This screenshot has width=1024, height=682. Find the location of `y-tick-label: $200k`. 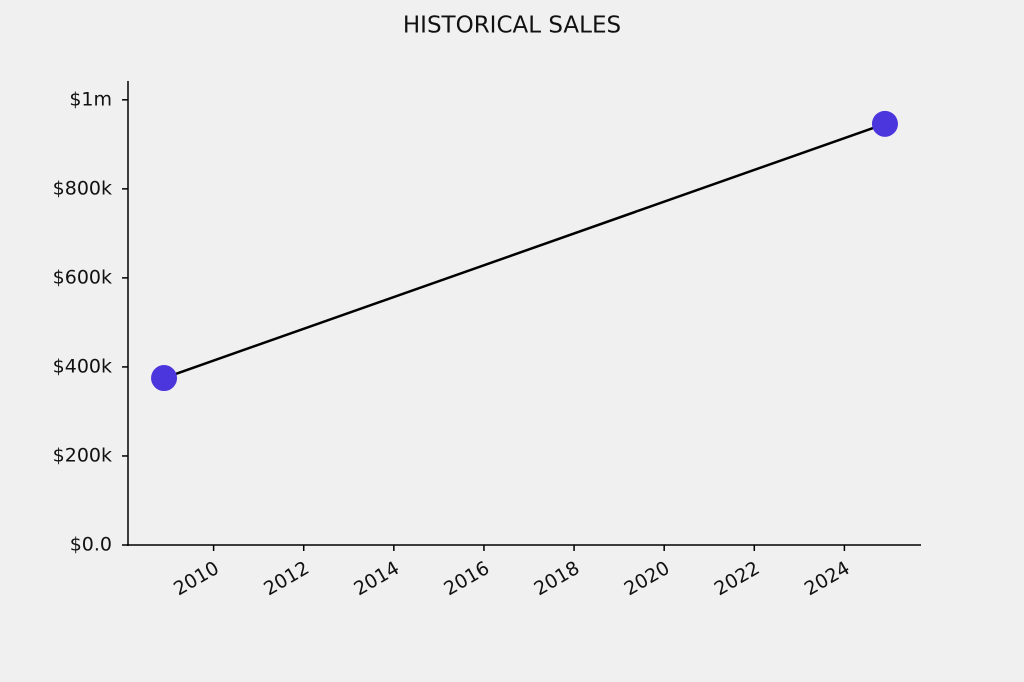

y-tick-label: $200k is located at coordinates (82, 455).